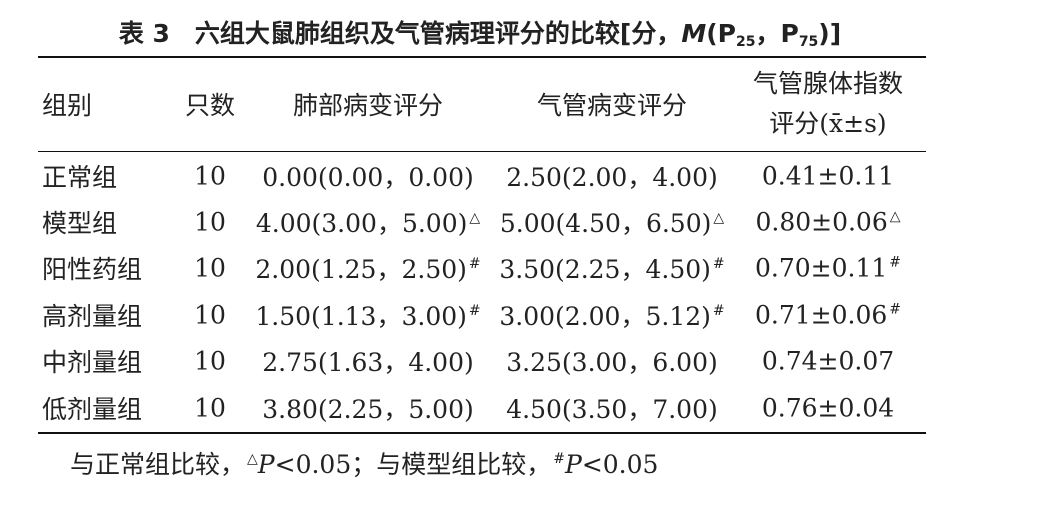 This screenshot has height=517, width=1050. Describe the element at coordinates (80, 223) in the screenshot. I see `cell: 模型组` at that location.